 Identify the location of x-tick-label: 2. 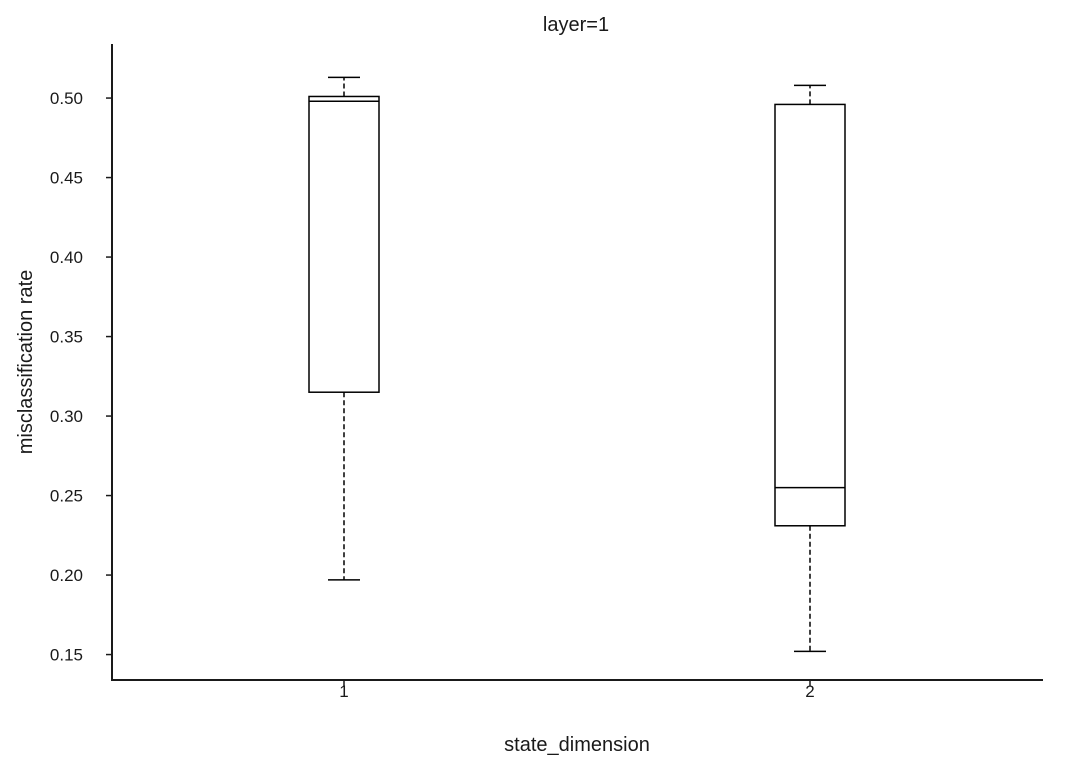
(809, 691).